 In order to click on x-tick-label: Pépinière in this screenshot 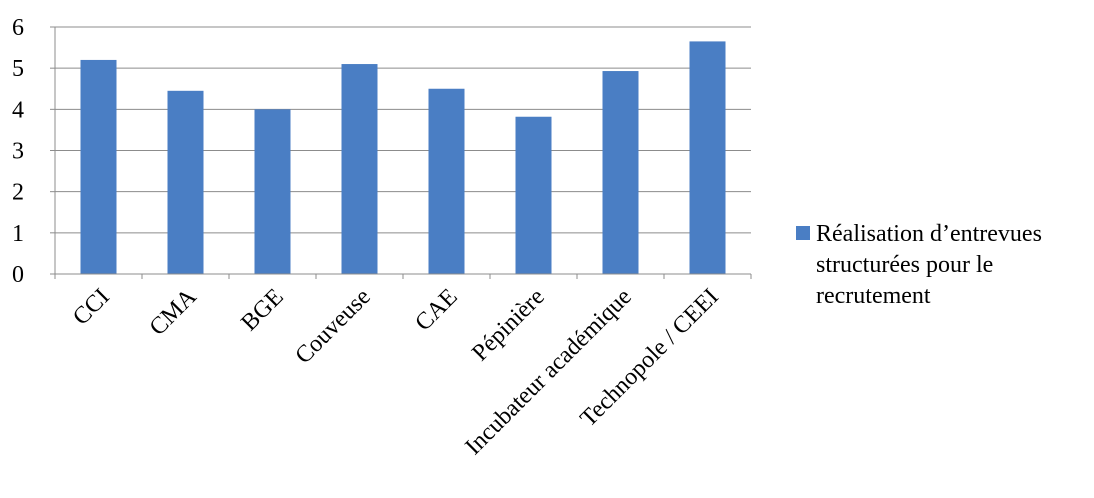, I will do `click(508, 325)`.